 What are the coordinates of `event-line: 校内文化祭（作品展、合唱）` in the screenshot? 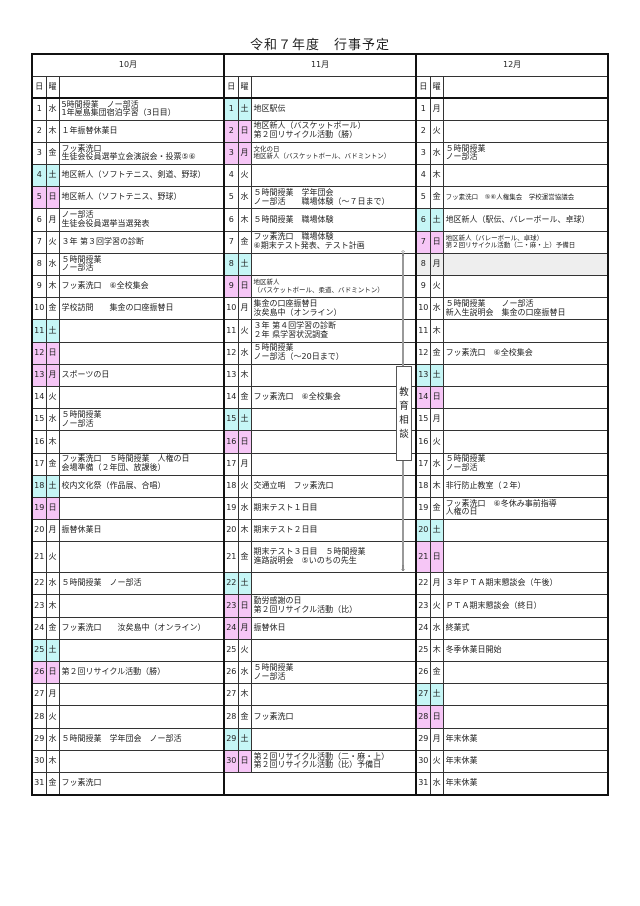 It's located at (113, 485).